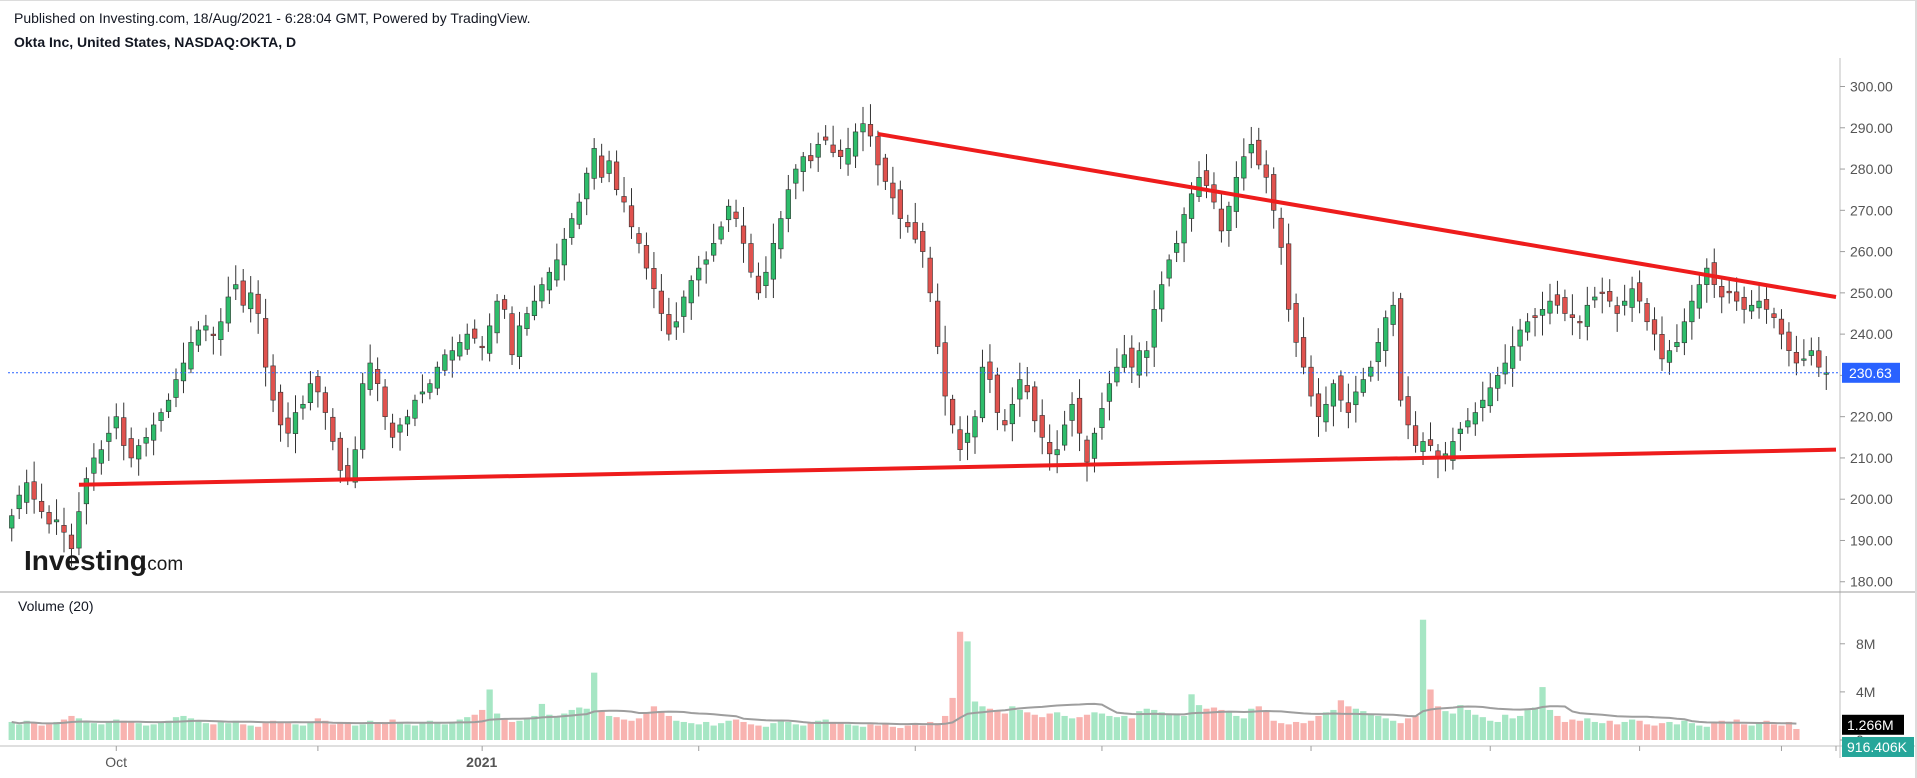  Describe the element at coordinates (155, 42) in the screenshot. I see `chart-symbol-title: Okta Inc, United States, NASDAQ:OKTA, D` at that location.